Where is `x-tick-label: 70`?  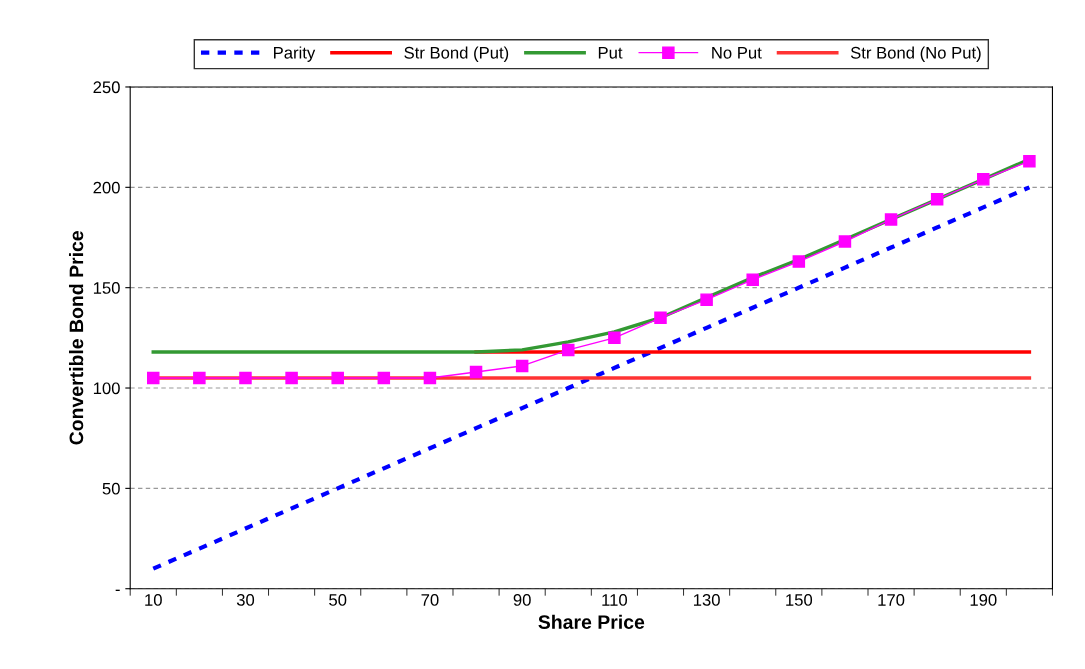
x-tick-label: 70 is located at coordinates (430, 600).